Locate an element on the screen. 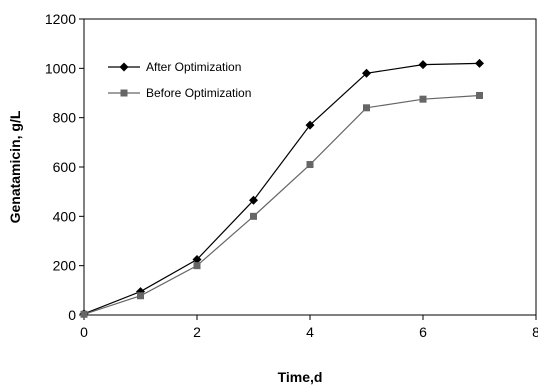  legend-label-before-optimization: Before Optimization is located at coordinates (198, 93).